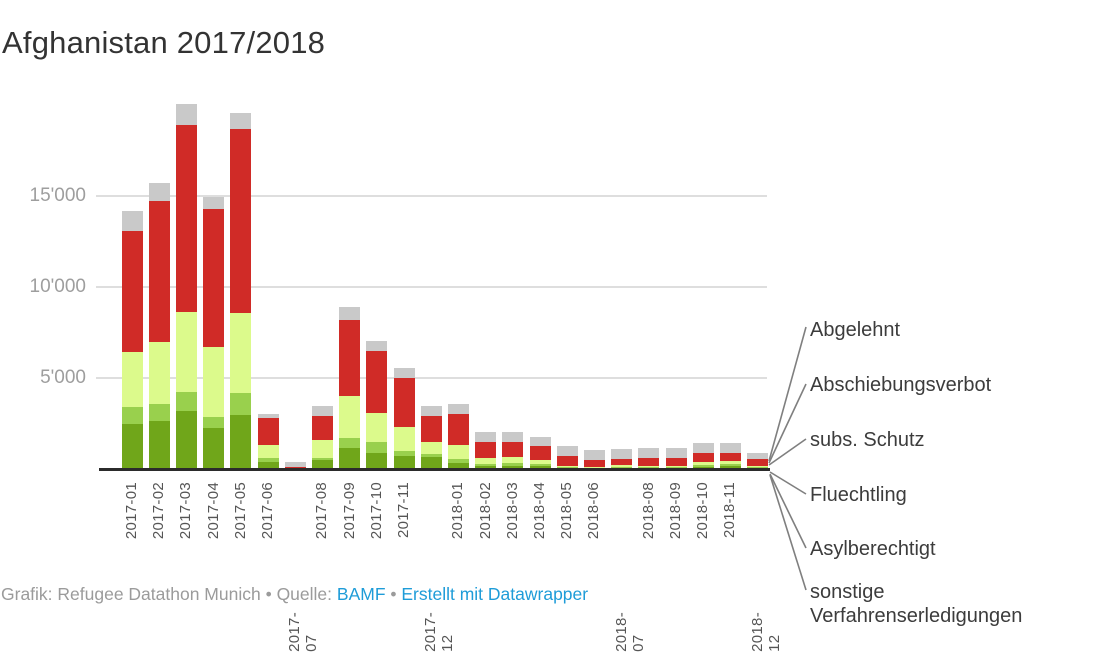 The height and width of the screenshot is (652, 1096). What do you see at coordinates (361, 594) in the screenshot?
I see `source-link: BAMF` at bounding box center [361, 594].